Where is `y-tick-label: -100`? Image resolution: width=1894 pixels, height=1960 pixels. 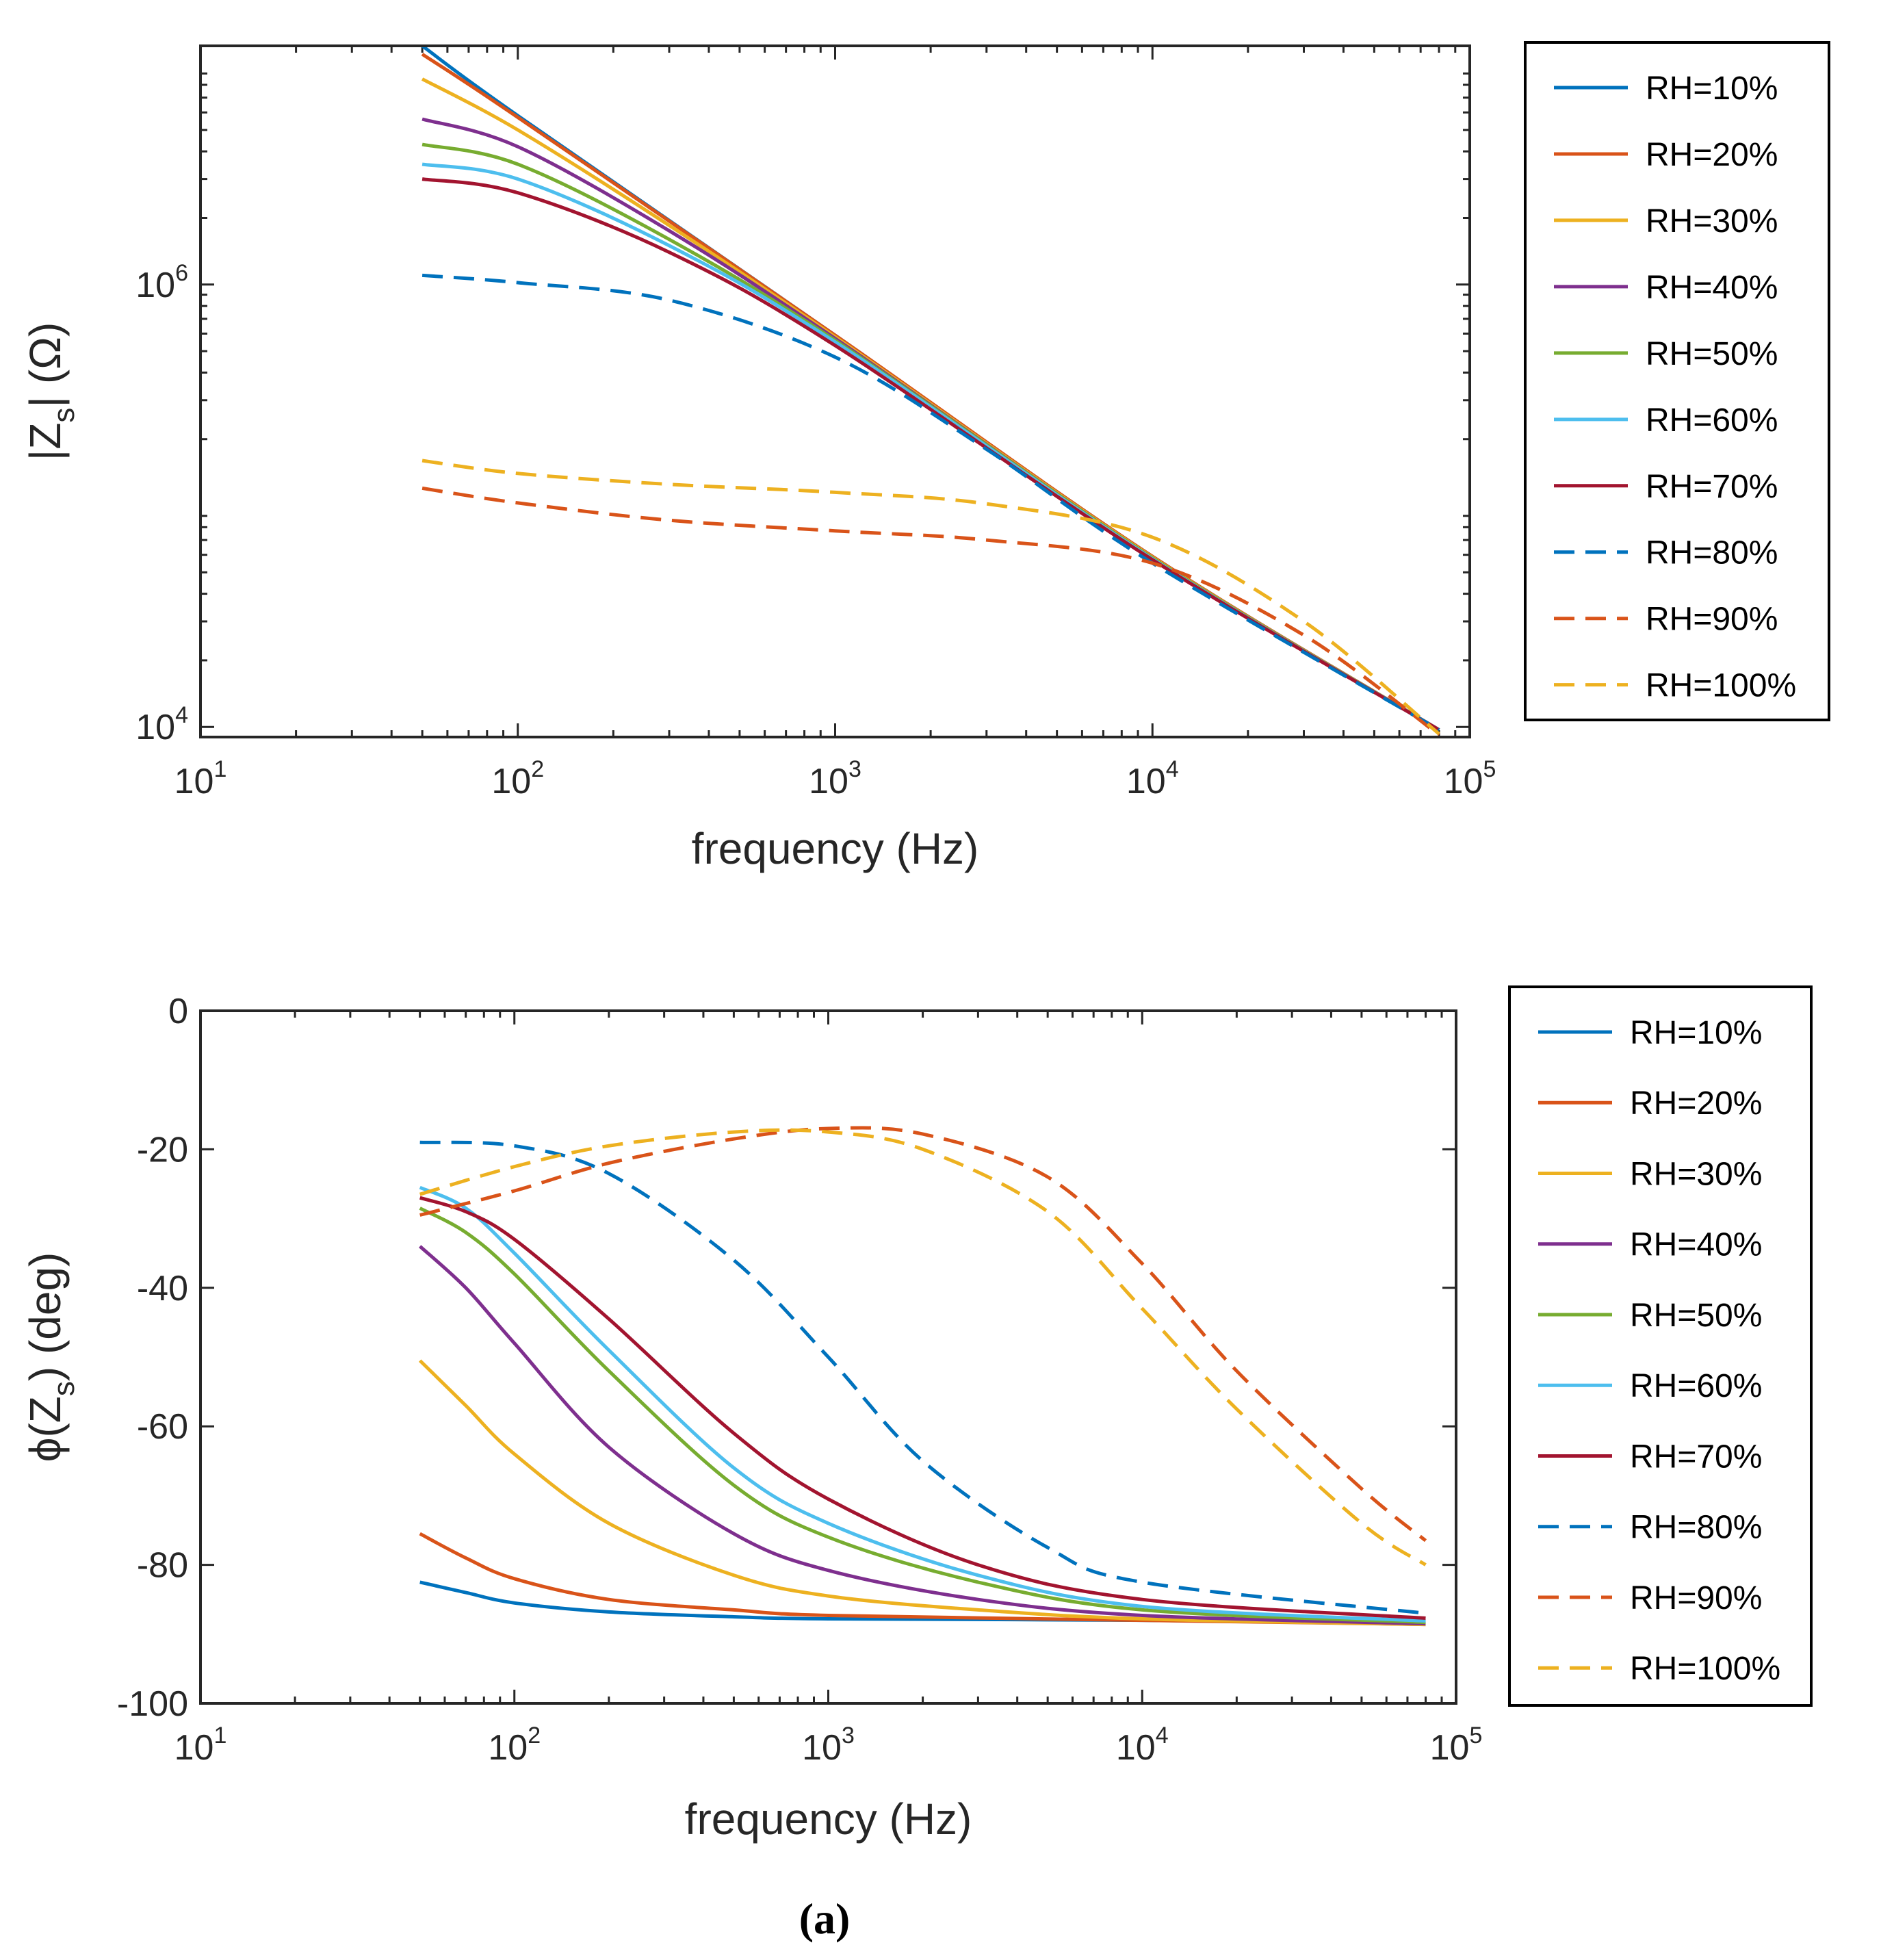 y-tick-label: -100 is located at coordinates (153, 1704).